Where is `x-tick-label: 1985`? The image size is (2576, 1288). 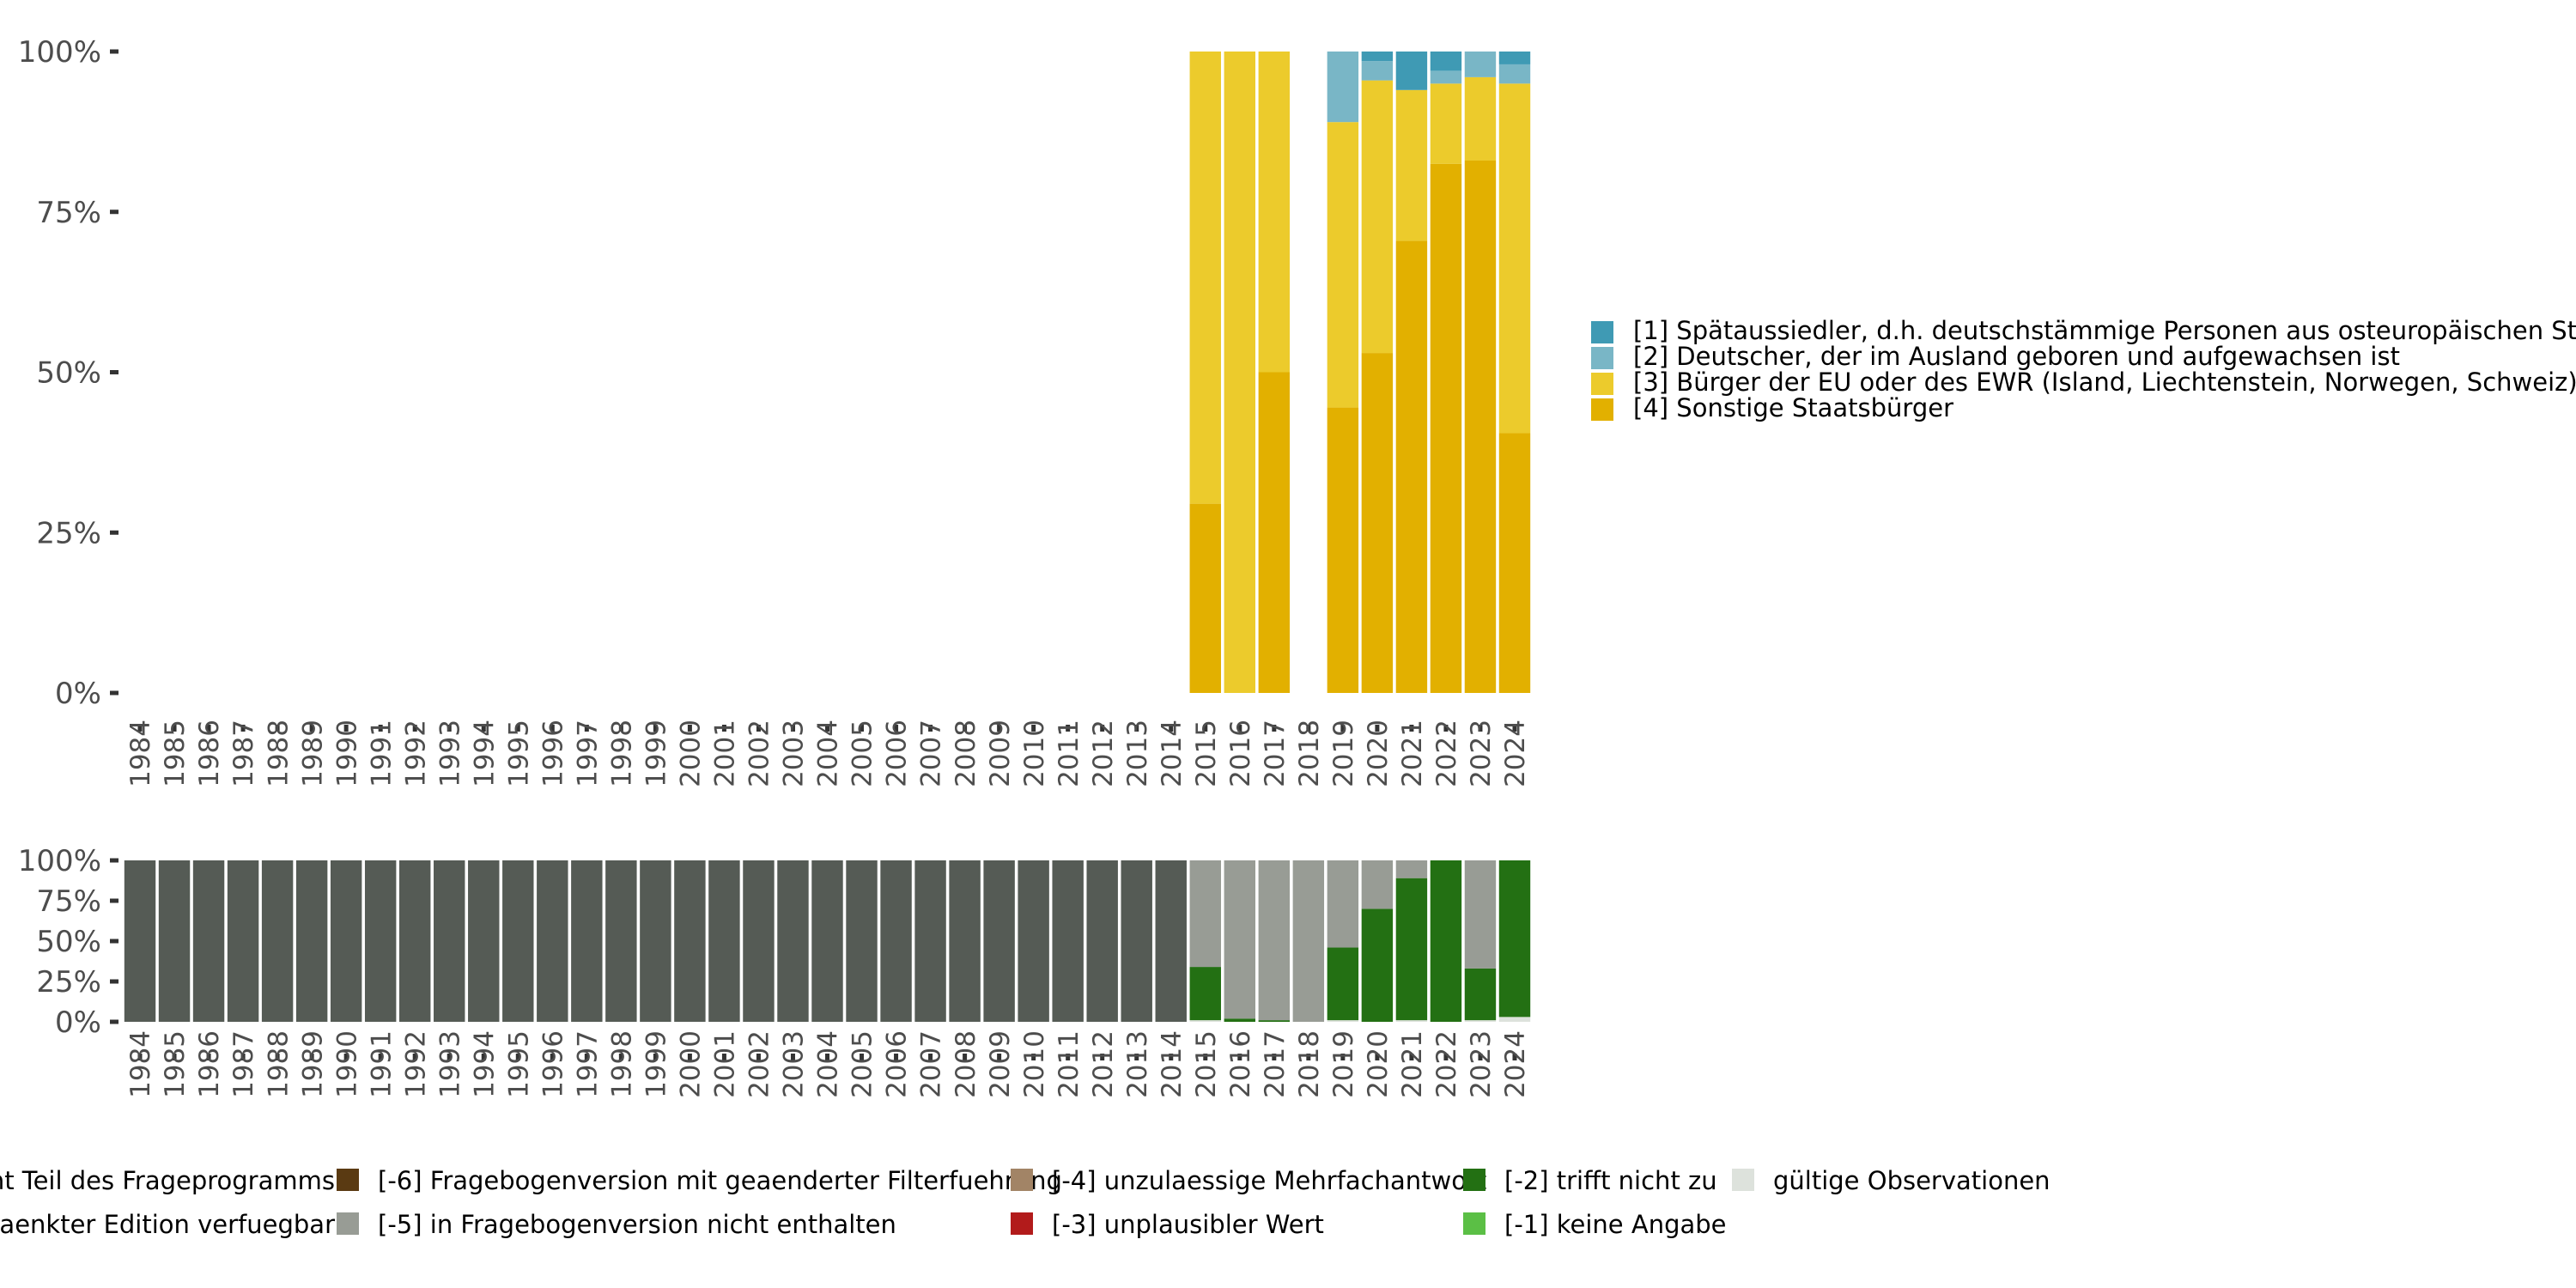 x-tick-label: 1985 is located at coordinates (175, 753).